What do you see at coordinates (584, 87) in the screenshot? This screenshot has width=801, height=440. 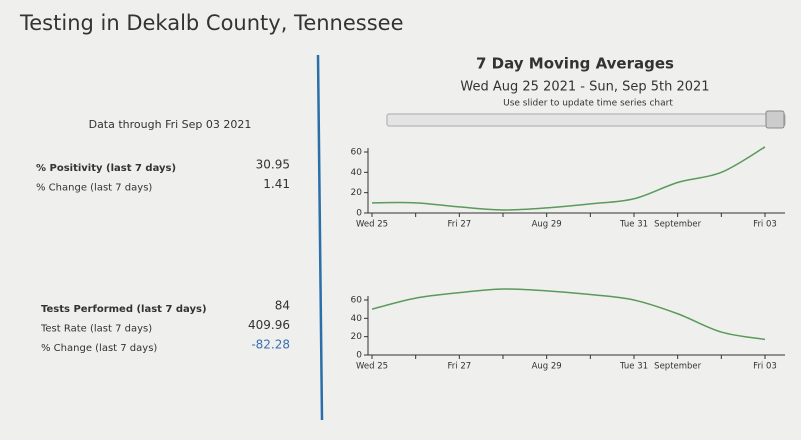 I see `panel-subtitle: Wed Aug 25 2021 - Sun, Sep 5th 2021` at bounding box center [584, 87].